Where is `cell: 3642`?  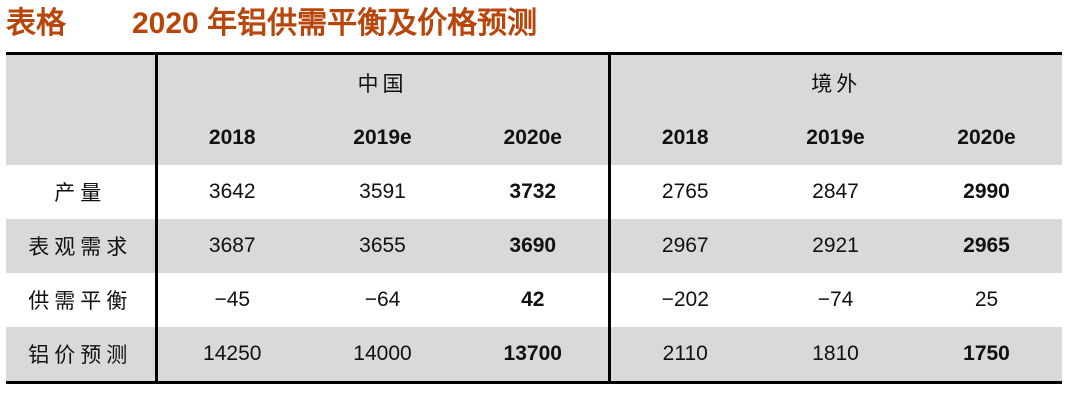 cell: 3642 is located at coordinates (232, 191).